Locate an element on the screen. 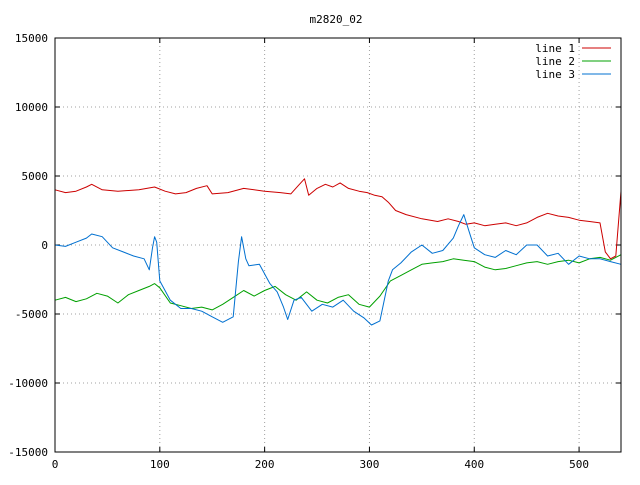 This screenshot has height=485, width=640. chart-title: m2820_02 is located at coordinates (336, 19).